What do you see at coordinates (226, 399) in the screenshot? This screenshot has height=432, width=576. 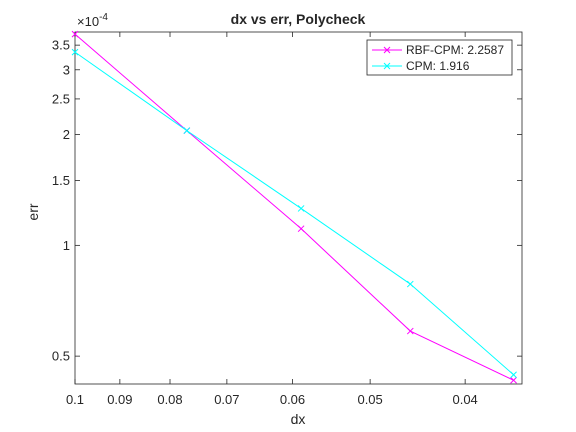 I see `x-tick-label: 0.07` at bounding box center [226, 399].